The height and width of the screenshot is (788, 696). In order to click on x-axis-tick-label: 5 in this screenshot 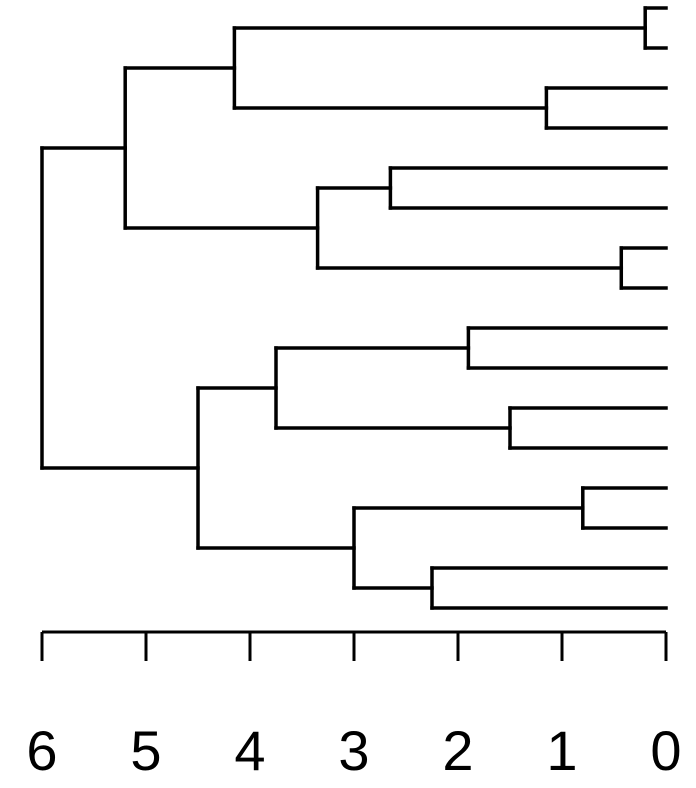, I will do `click(145, 750)`.